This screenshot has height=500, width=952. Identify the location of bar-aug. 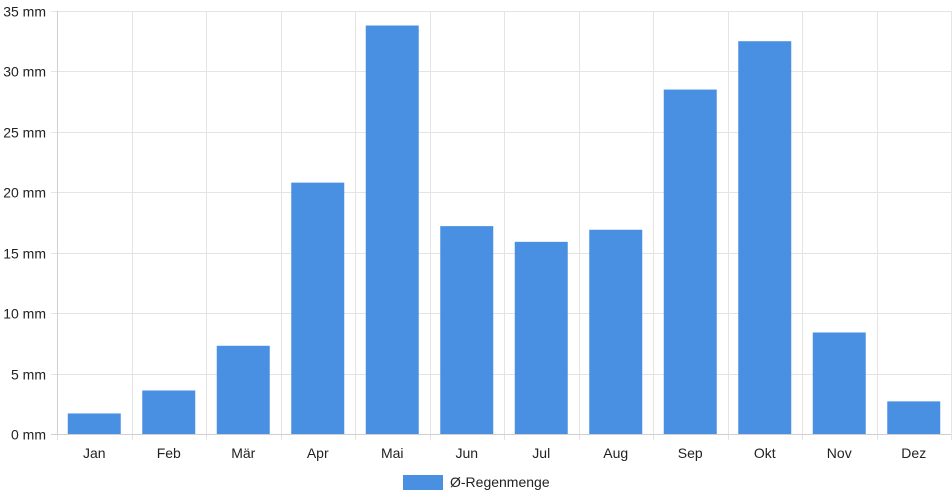
(616, 331).